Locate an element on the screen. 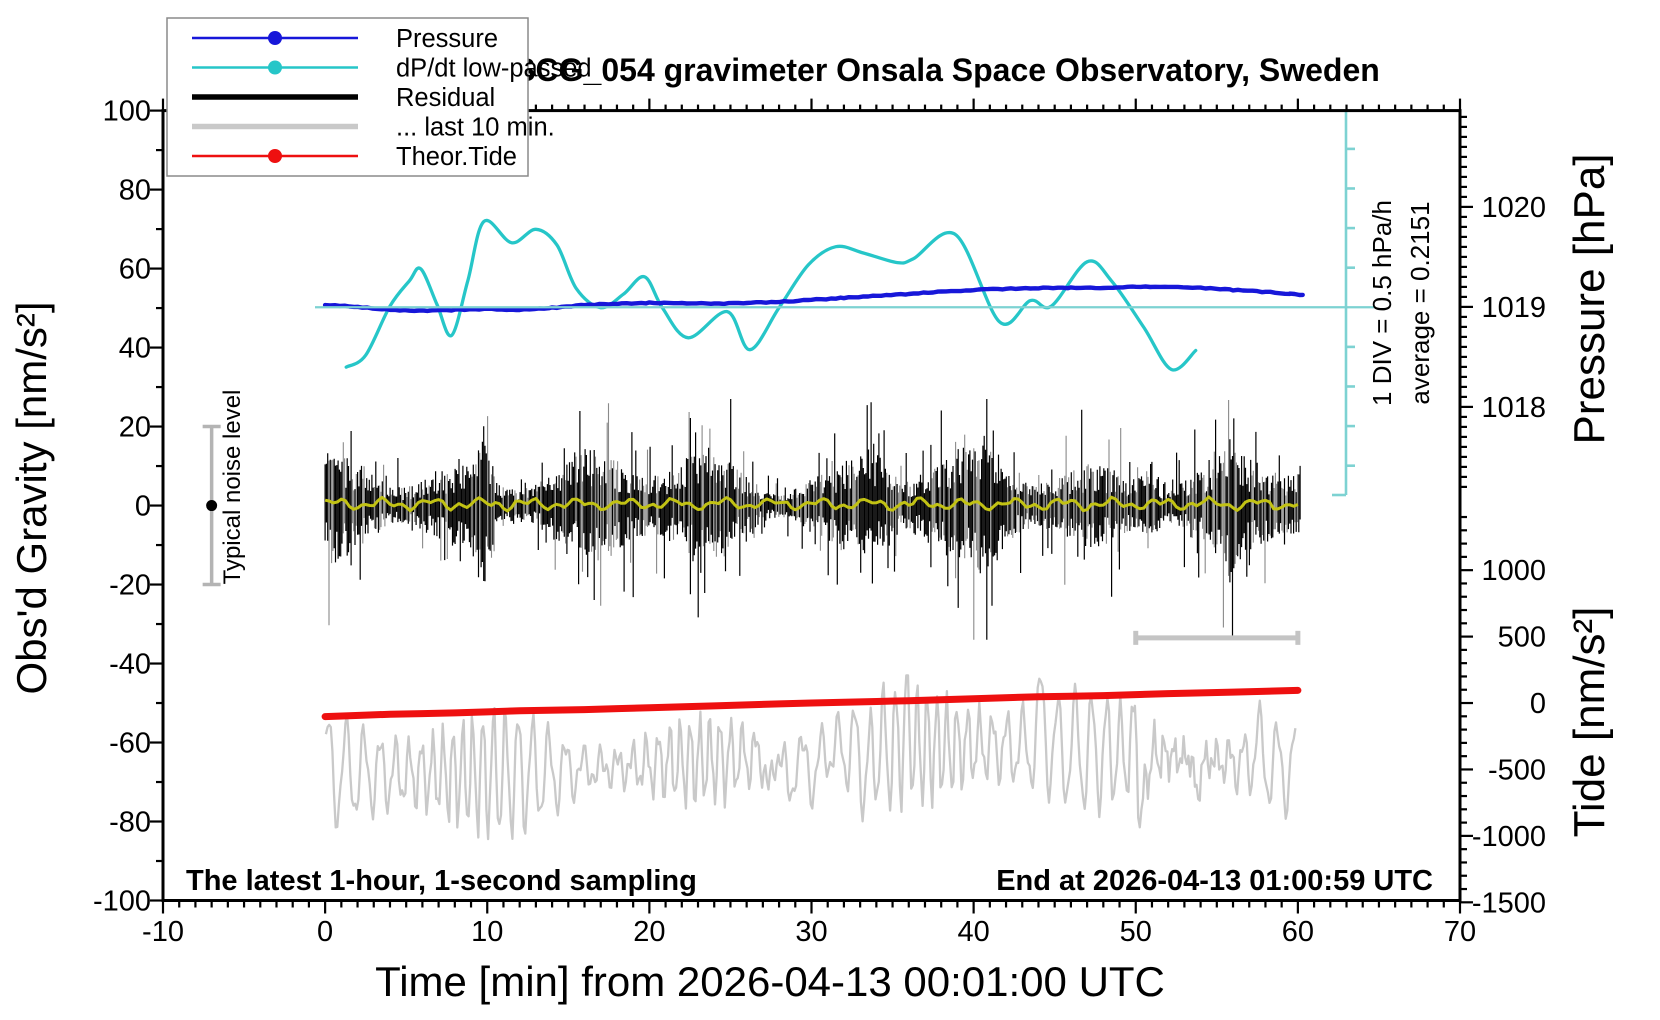 The height and width of the screenshot is (1020, 1660). gravity-axis-title: Obs'd Gravity [nm/s²] is located at coordinates (31, 497).